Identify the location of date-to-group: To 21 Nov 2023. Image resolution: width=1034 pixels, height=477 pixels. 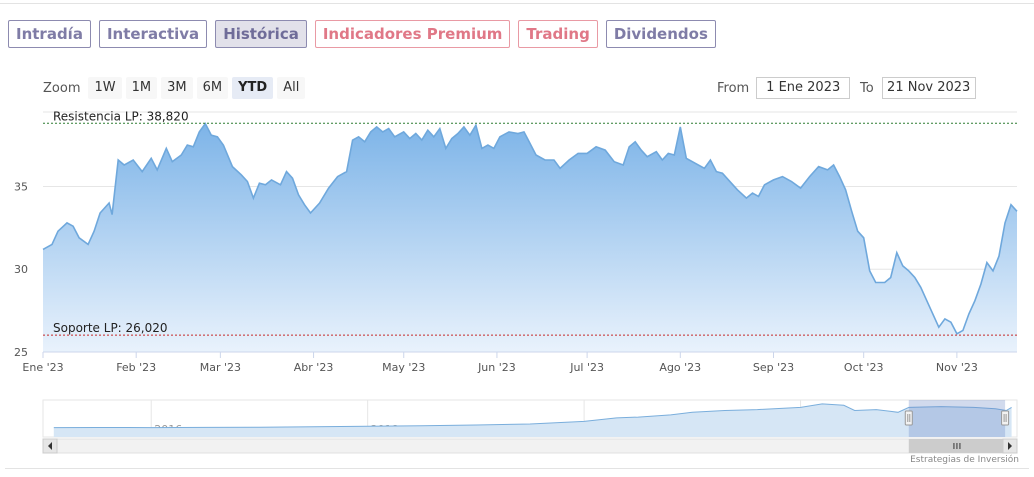
(918, 88).